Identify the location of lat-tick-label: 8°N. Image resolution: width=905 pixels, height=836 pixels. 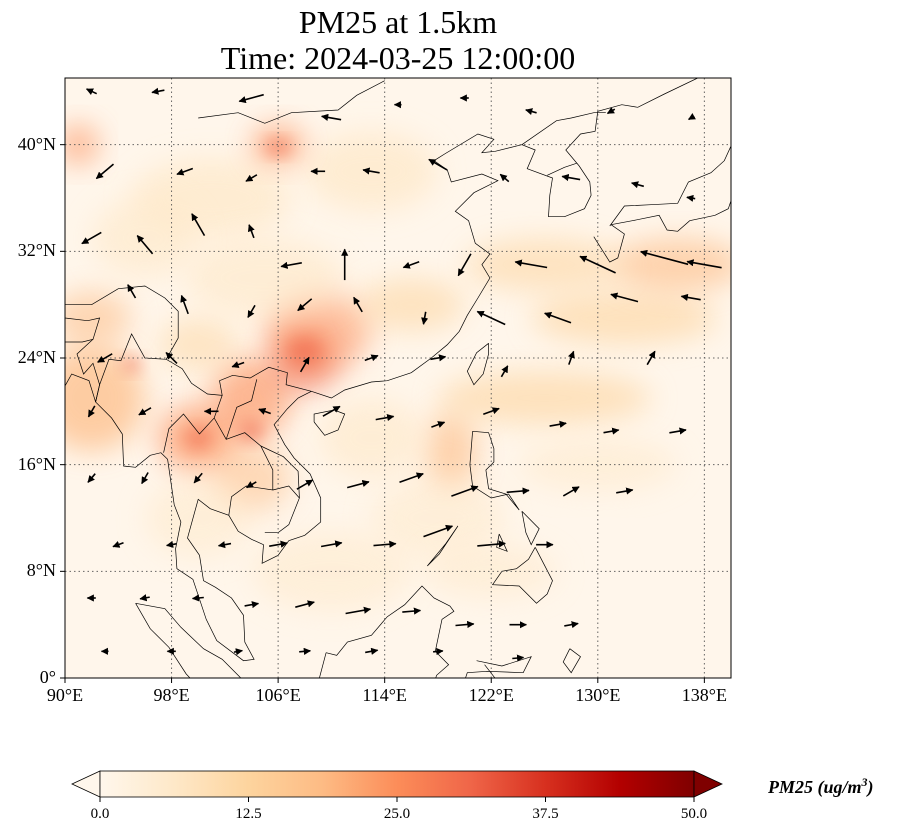
(41, 570).